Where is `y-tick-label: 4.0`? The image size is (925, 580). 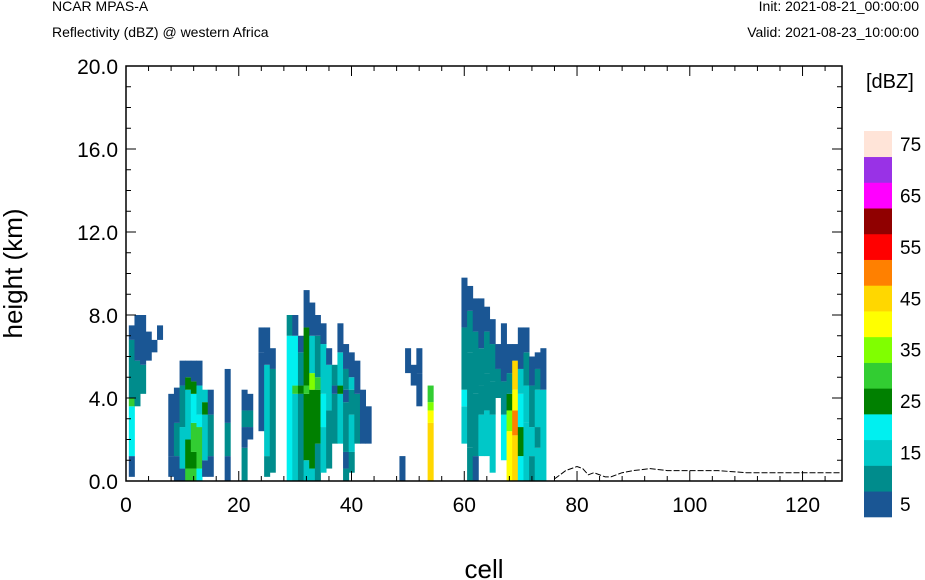 y-tick-label: 4.0 is located at coordinates (103, 399).